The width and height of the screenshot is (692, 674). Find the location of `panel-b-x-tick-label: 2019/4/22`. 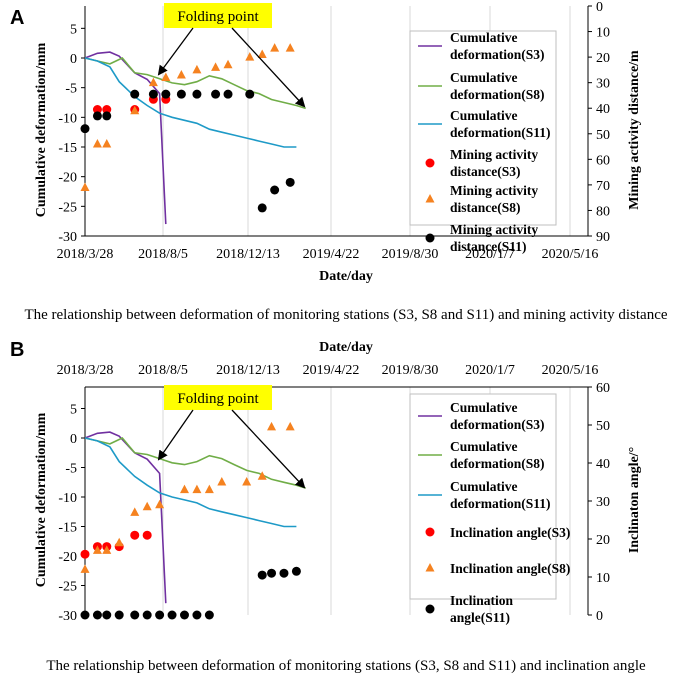

panel-b-x-tick-label: 2019/4/22 is located at coordinates (331, 370).